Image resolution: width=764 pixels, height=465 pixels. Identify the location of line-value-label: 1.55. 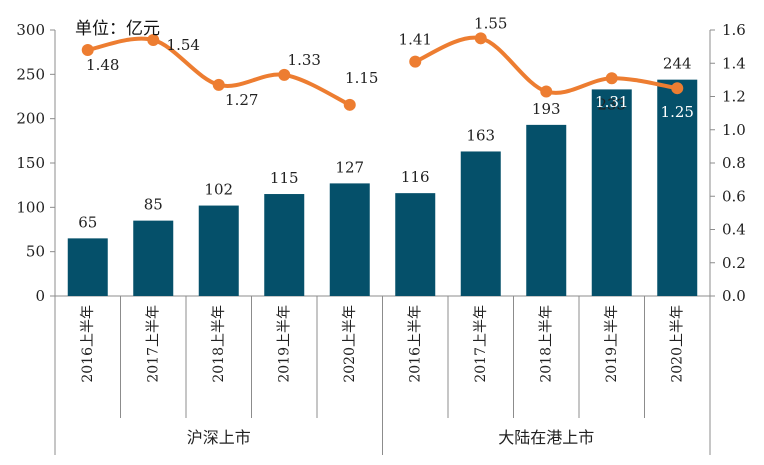
(490, 23).